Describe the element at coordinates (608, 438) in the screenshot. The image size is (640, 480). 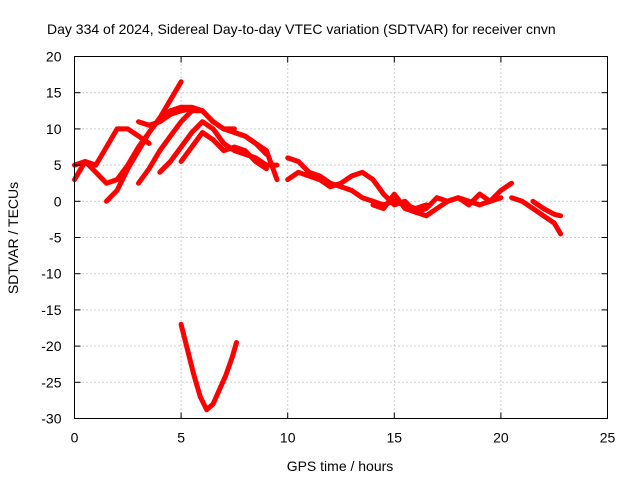
I see `x-tick-label: 25` at that location.